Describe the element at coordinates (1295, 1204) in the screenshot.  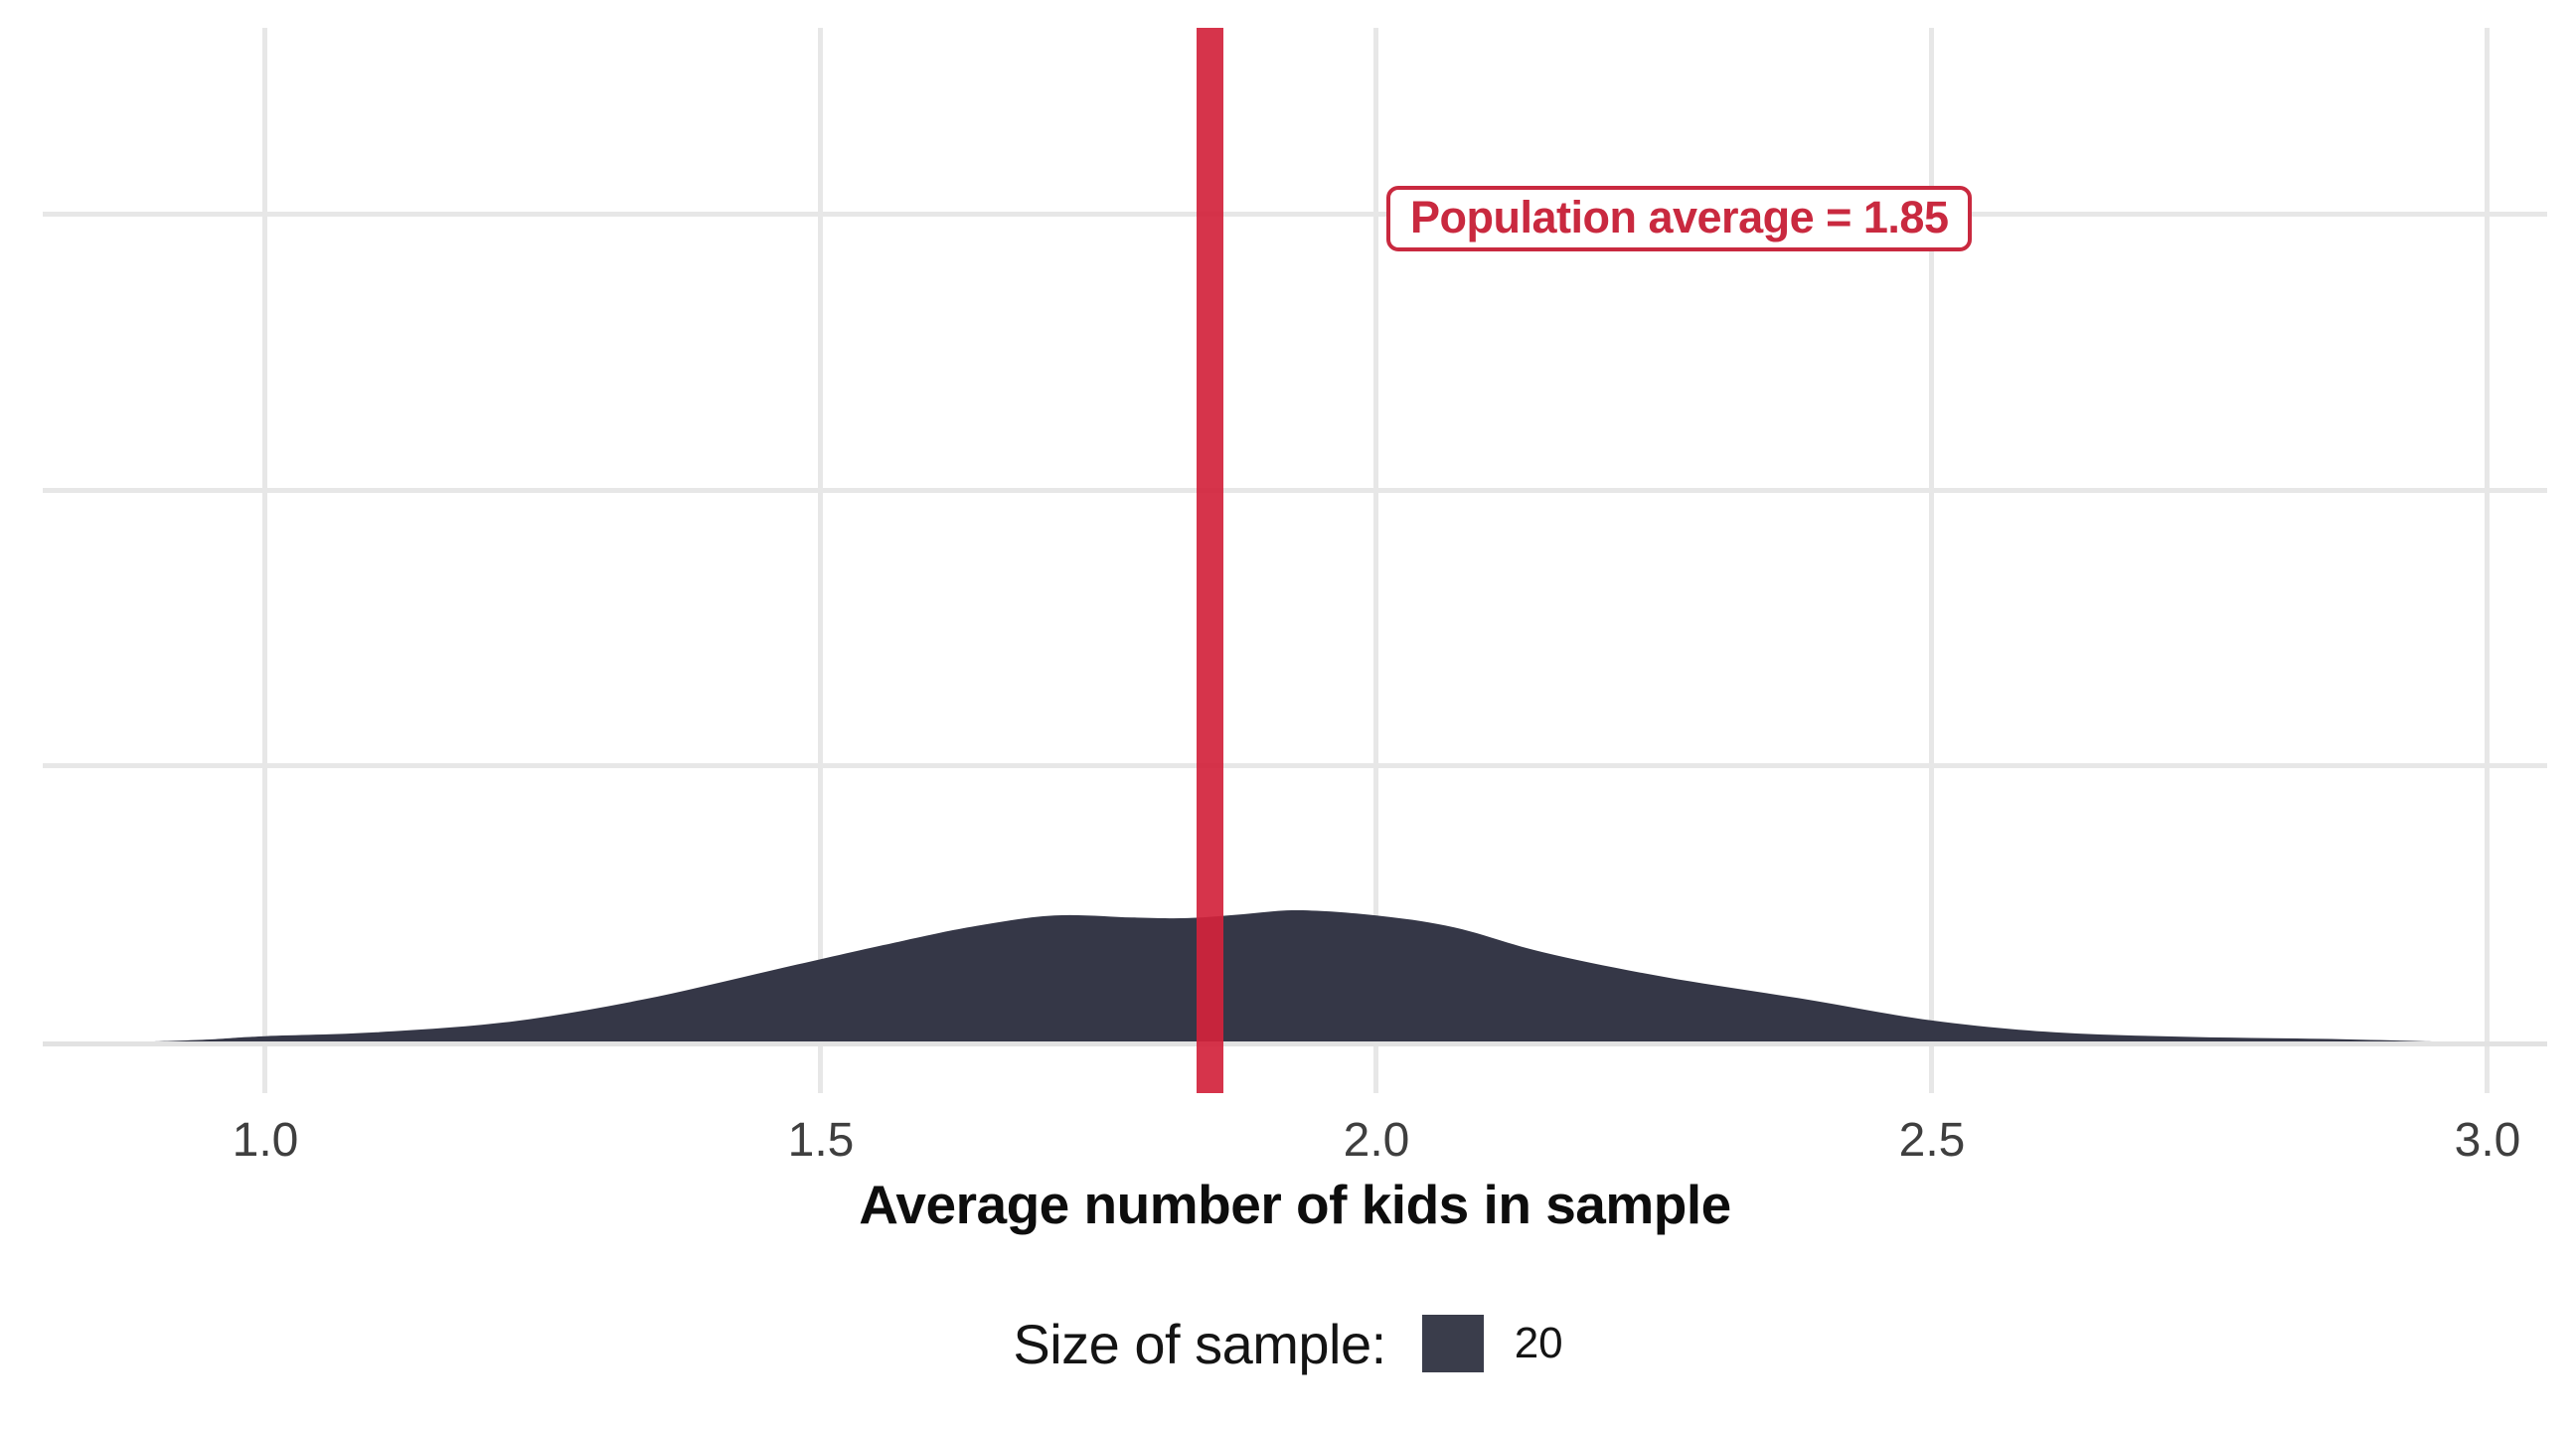
I see `x-axis-title: Average number of kids in sample` at that location.